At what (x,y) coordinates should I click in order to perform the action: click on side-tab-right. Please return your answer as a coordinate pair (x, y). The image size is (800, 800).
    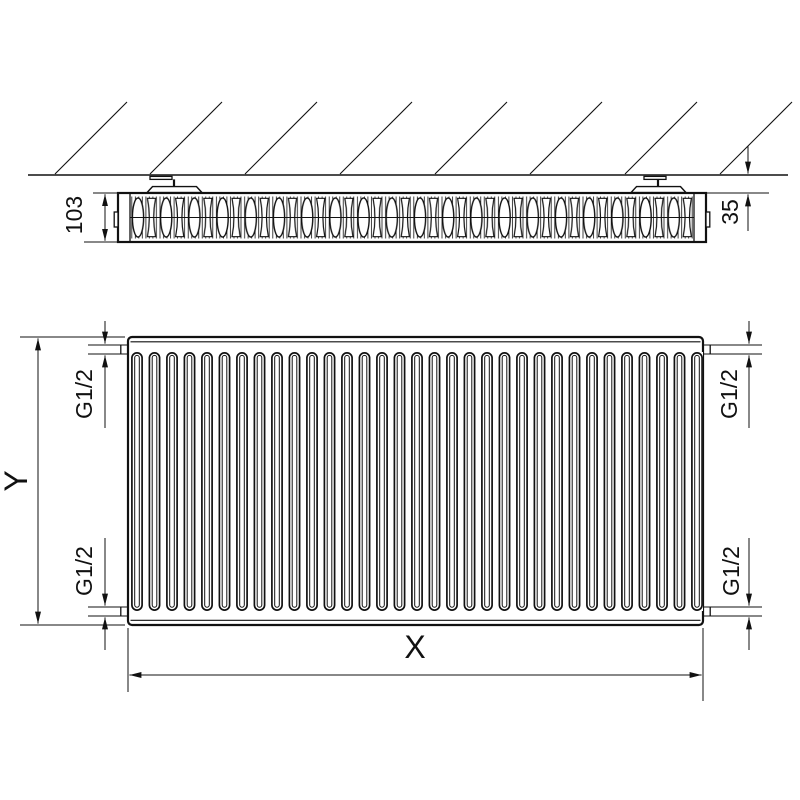
    Looking at the image, I should click on (708, 219).